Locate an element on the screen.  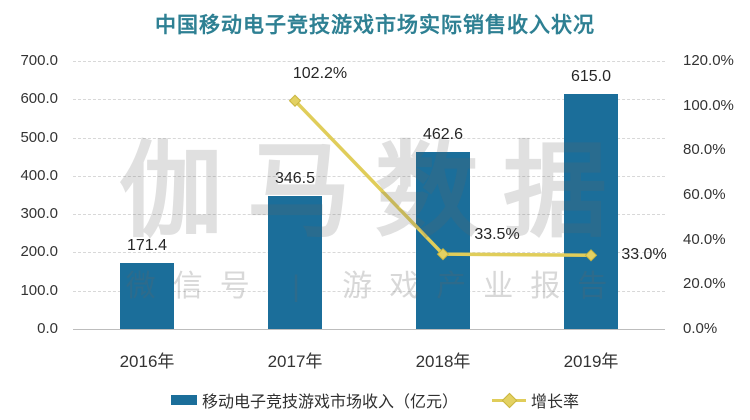
bar-2018年 is located at coordinates (443, 240).